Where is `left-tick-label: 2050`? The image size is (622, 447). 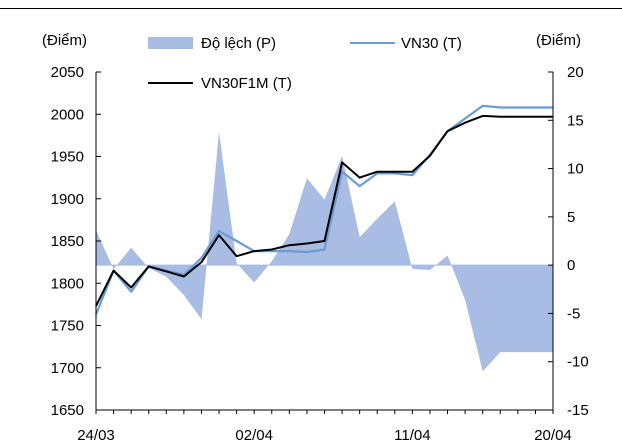 left-tick-label: 2050 is located at coordinates (67, 72).